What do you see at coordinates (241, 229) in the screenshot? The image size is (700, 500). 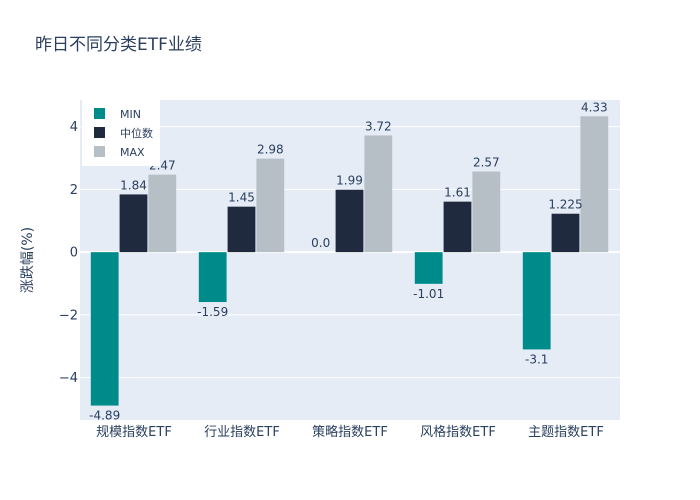 I see `bar-中位数-1` at bounding box center [241, 229].